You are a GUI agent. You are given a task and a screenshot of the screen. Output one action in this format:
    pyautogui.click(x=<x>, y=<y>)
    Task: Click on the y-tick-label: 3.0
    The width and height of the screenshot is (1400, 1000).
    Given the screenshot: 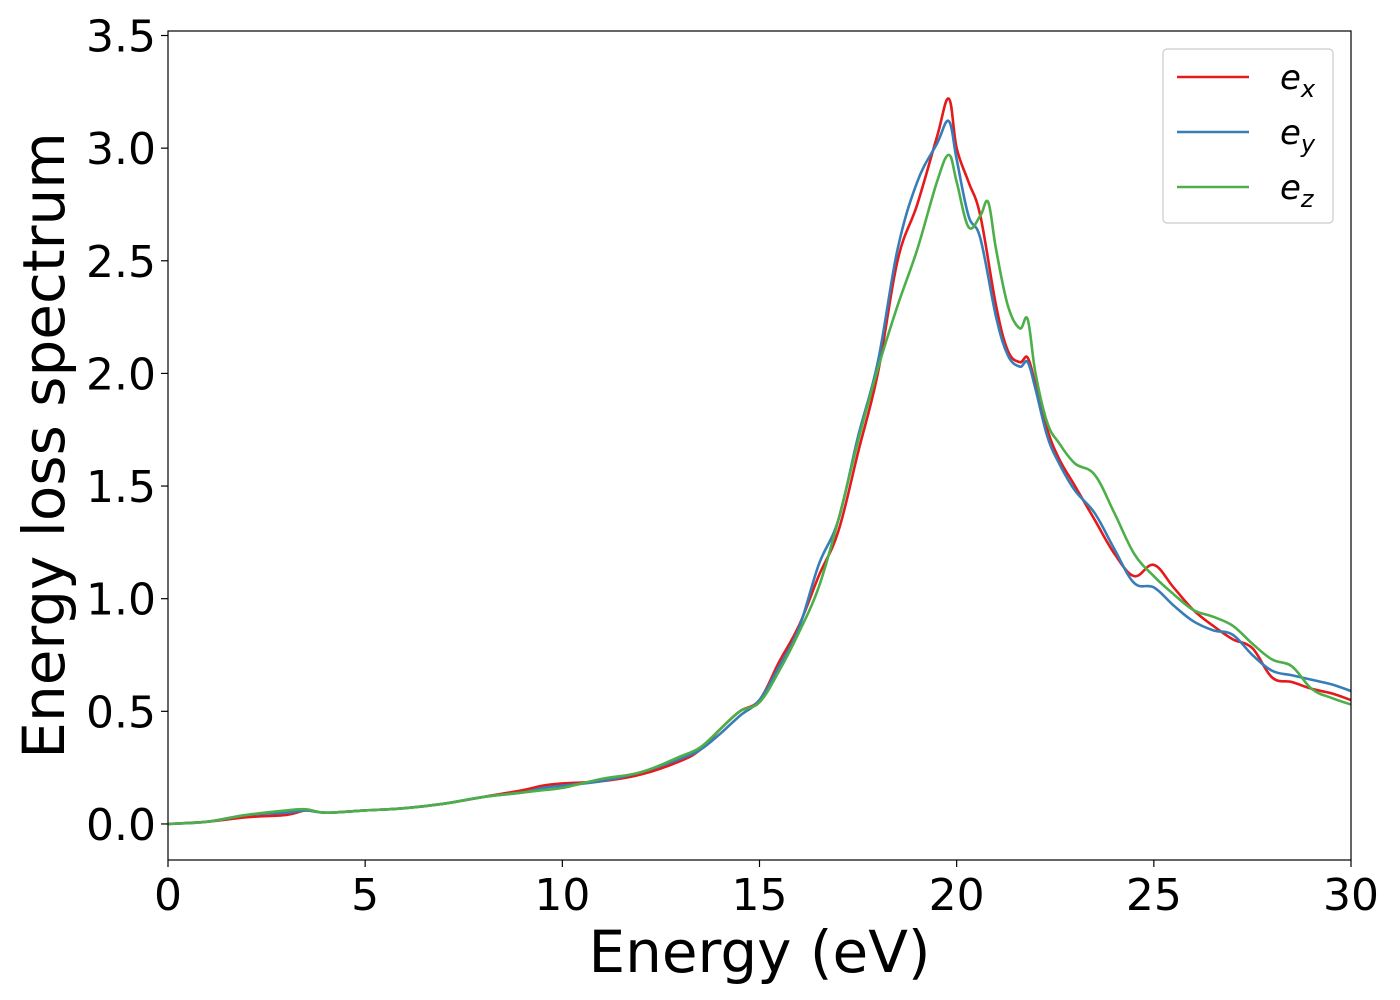 What is the action you would take?
    pyautogui.click(x=121, y=149)
    